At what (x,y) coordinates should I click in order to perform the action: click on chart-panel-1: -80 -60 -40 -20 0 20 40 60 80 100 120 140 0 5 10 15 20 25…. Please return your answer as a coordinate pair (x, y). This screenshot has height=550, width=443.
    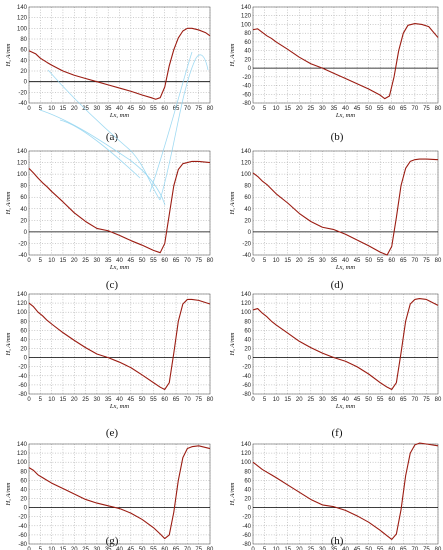
    Looking at the image, I should click on (335, 74).